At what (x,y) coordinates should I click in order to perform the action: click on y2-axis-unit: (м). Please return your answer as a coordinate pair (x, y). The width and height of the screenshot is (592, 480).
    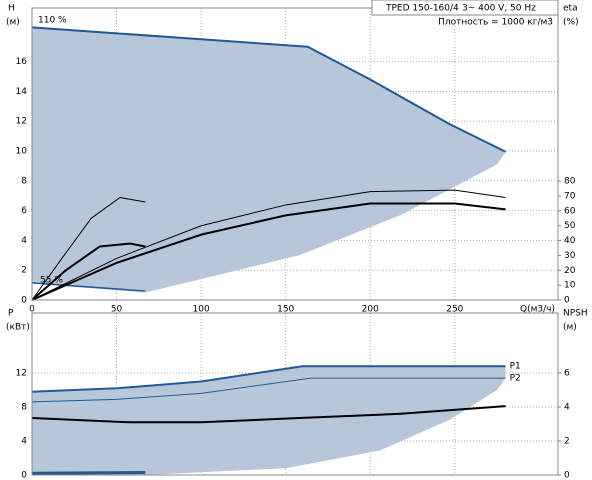
    Looking at the image, I should click on (570, 328).